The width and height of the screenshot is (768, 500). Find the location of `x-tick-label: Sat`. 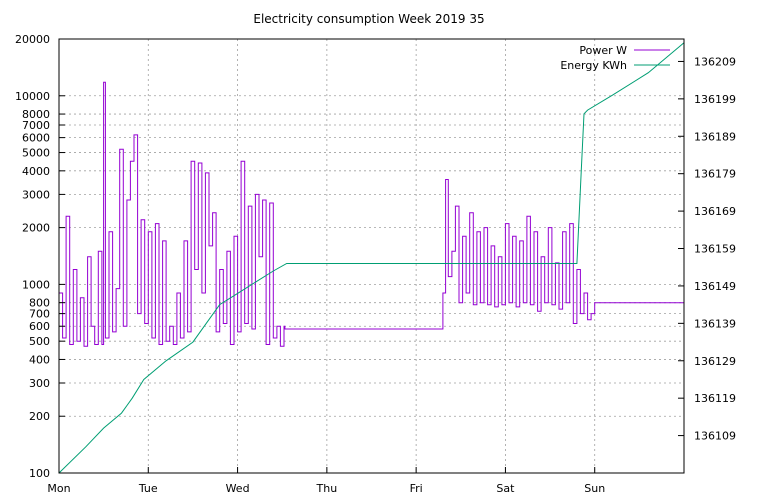

x-tick-label: Sat is located at coordinates (505, 488).